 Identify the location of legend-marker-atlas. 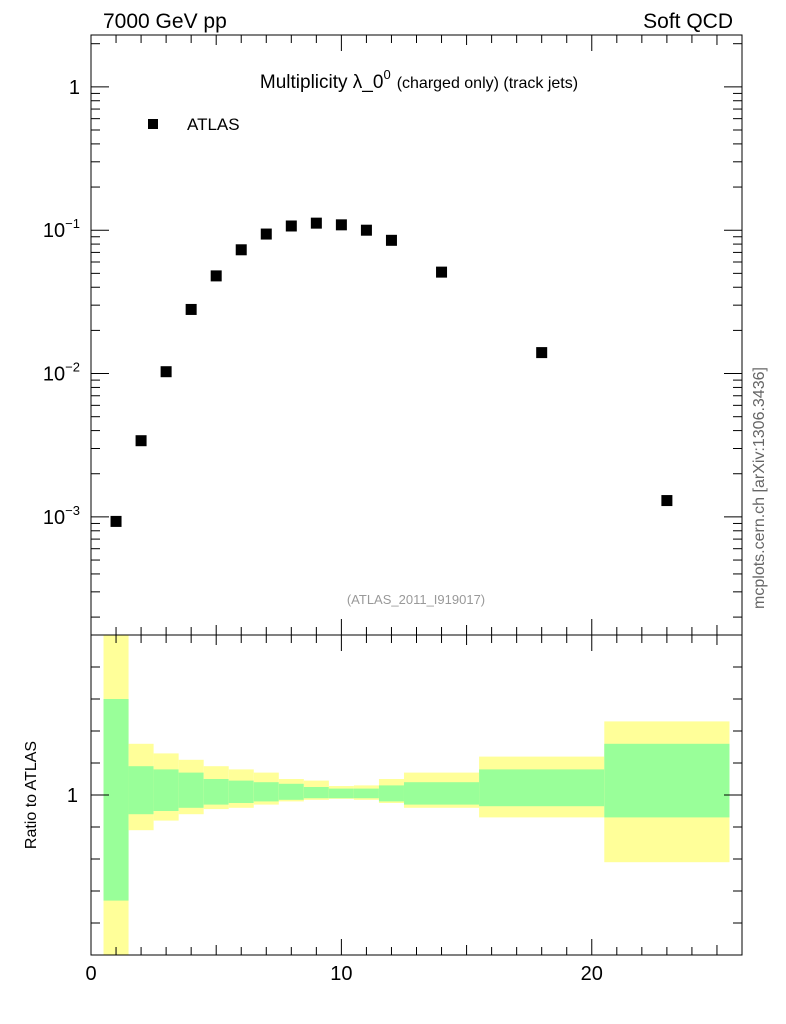
(153, 124).